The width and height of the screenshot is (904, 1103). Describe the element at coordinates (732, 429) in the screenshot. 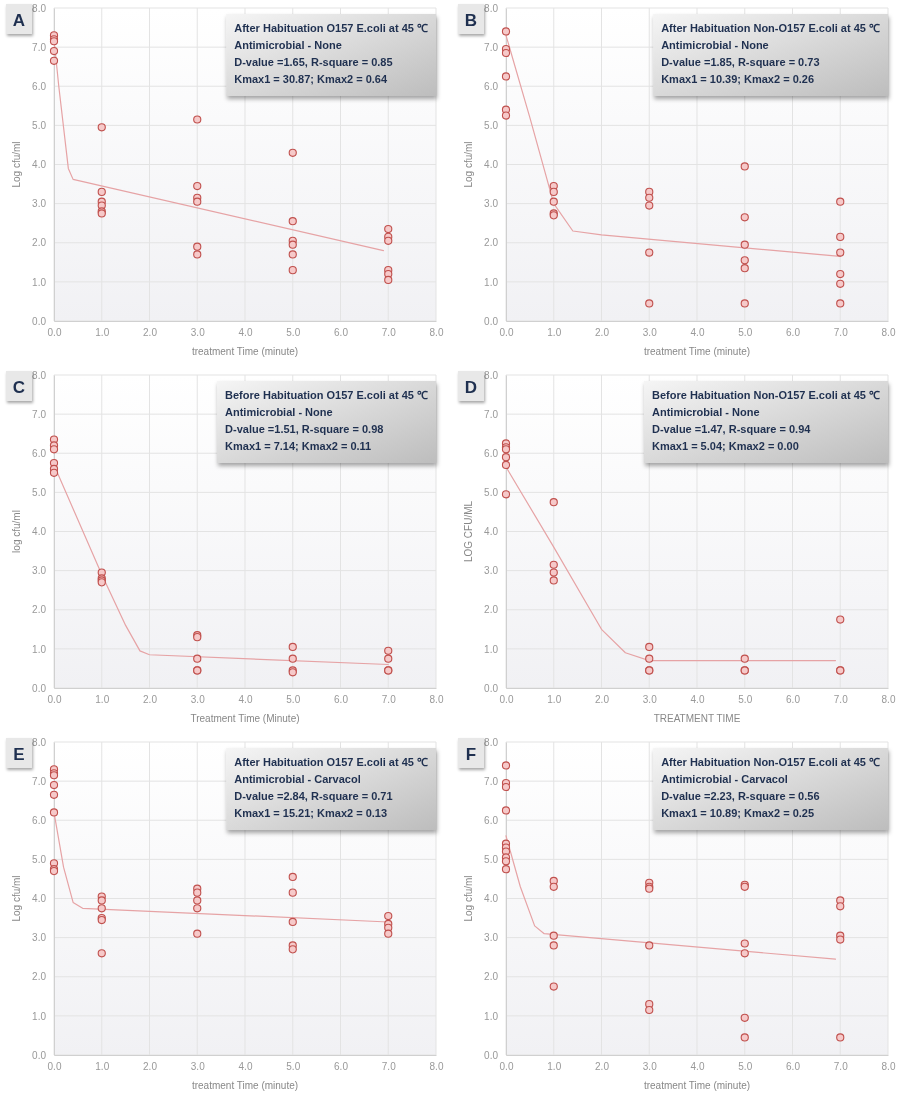

I see `annotation: D-value =1.47, R-square = 0.94` at that location.